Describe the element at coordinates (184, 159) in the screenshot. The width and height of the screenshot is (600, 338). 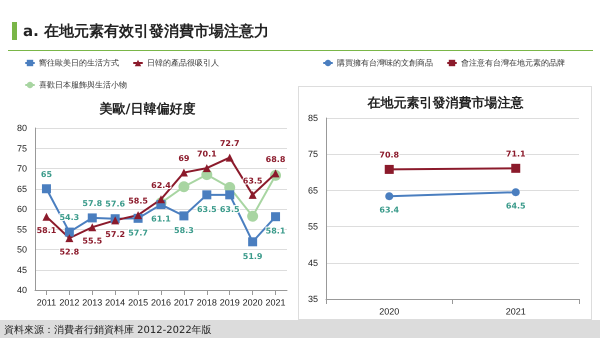
I see `data-label: 69` at that location.